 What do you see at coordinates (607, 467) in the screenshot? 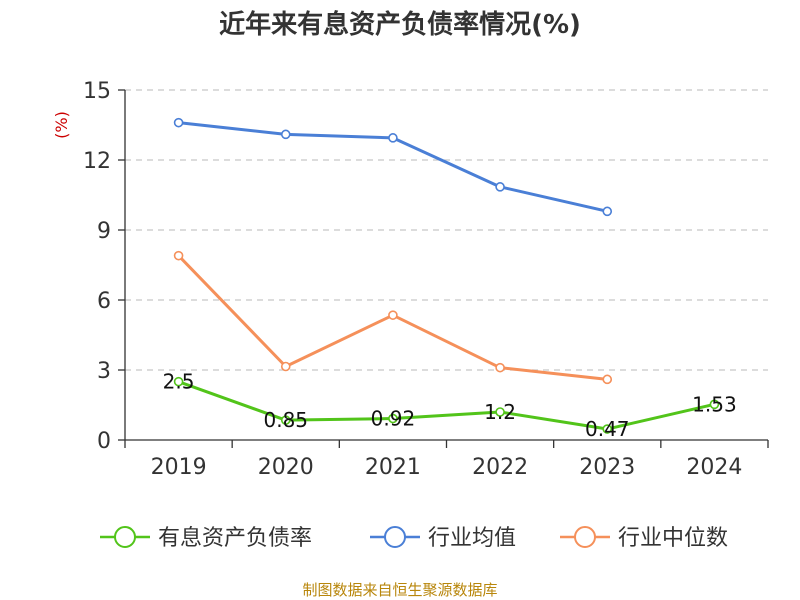
I see `x-tick-label: 2023` at bounding box center [607, 467].